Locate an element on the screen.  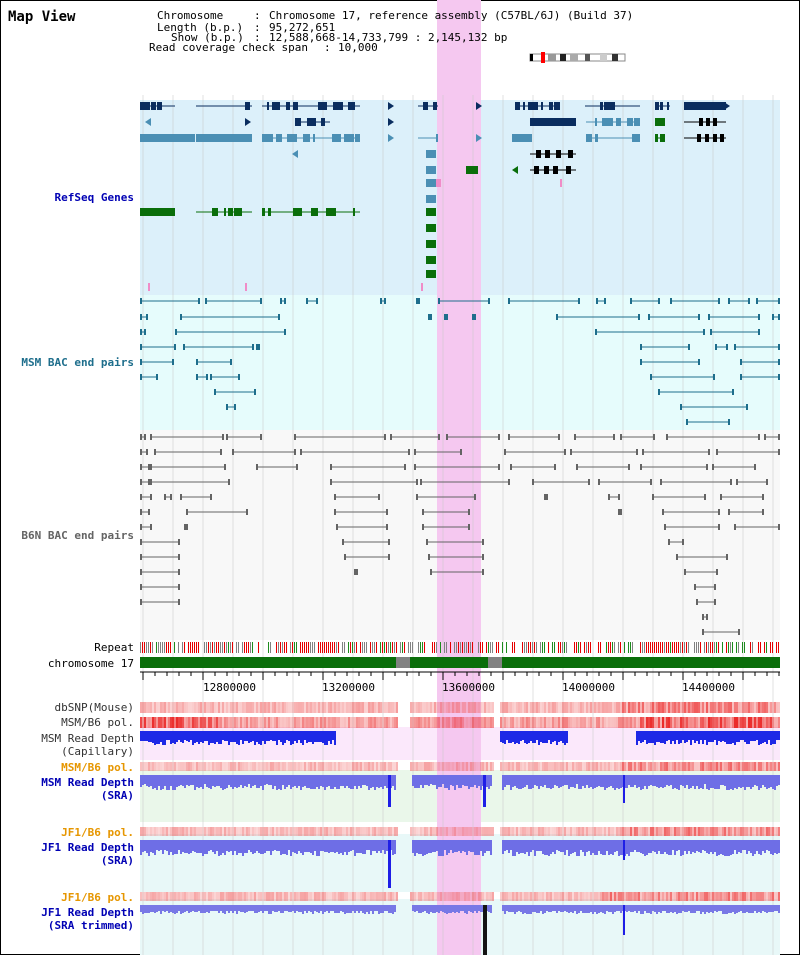
gene-exon is located at coordinates (668, 106).